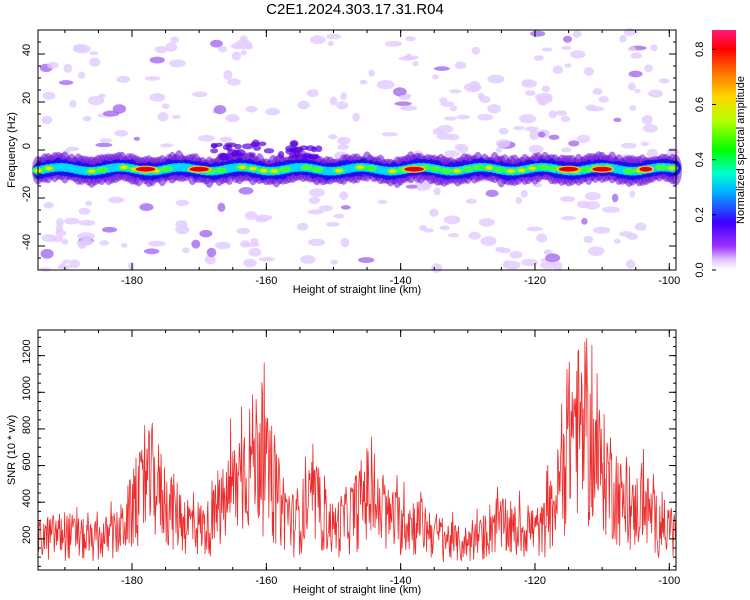 This screenshot has height=600, width=750. What do you see at coordinates (535, 581) in the screenshot?
I see `x-tick-label: -120` at bounding box center [535, 581].